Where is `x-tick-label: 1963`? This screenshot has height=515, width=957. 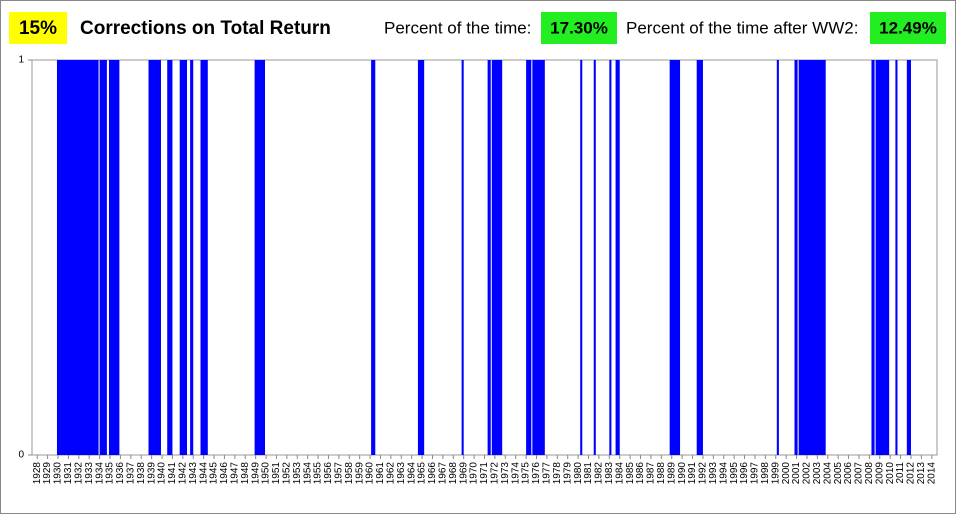 x-tick-label: 1963 is located at coordinates (401, 473).